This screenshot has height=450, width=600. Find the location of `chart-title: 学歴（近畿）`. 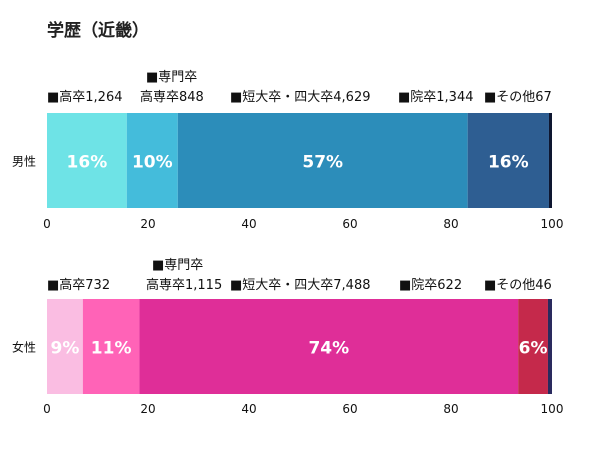

chart-title: 学歴（近畿） is located at coordinates (98, 31).